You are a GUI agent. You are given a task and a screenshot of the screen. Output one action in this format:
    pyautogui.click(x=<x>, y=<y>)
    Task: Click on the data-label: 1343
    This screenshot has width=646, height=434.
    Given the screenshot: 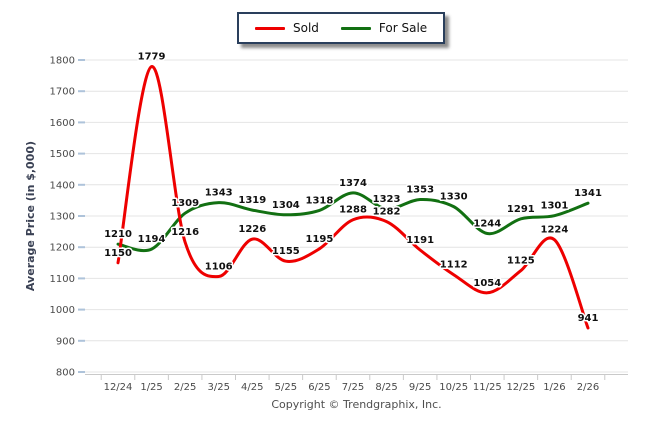 What is the action you would take?
    pyautogui.click(x=219, y=193)
    